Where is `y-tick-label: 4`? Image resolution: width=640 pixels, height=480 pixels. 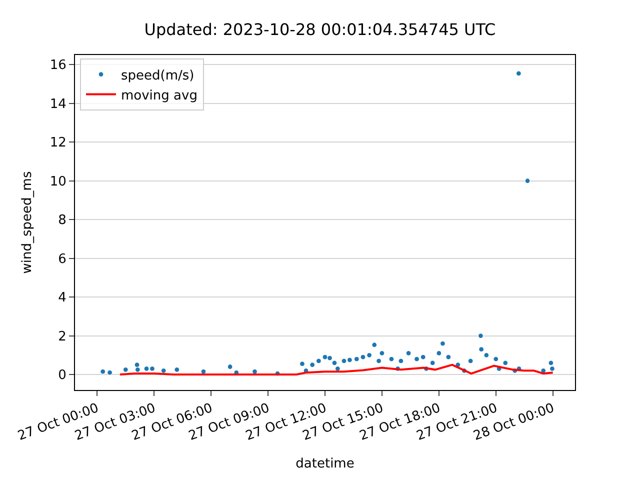
y-tick-label: 4 is located at coordinates (62, 298).